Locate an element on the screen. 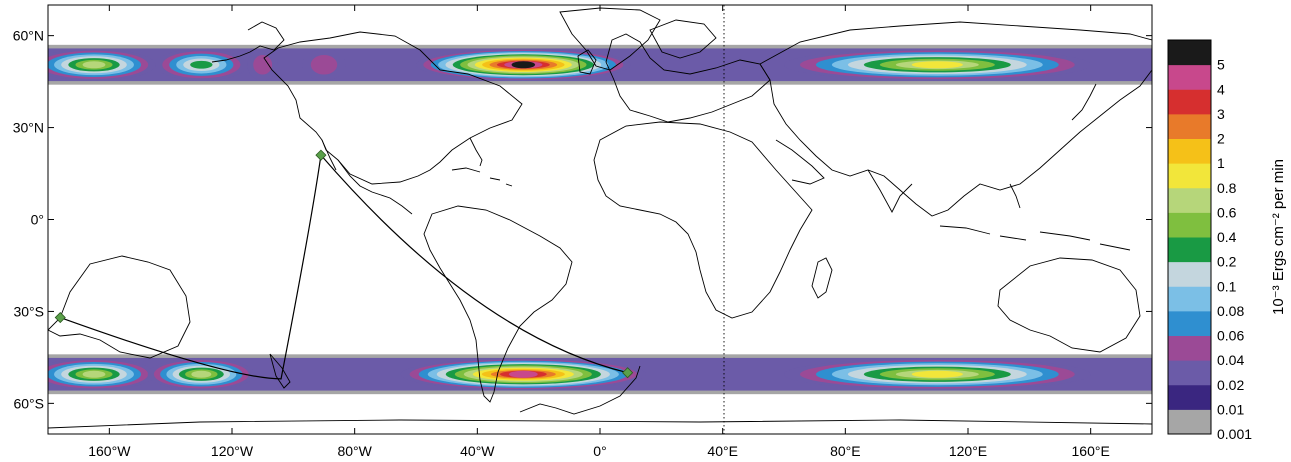  coastline-japan is located at coordinates (1084, 102).